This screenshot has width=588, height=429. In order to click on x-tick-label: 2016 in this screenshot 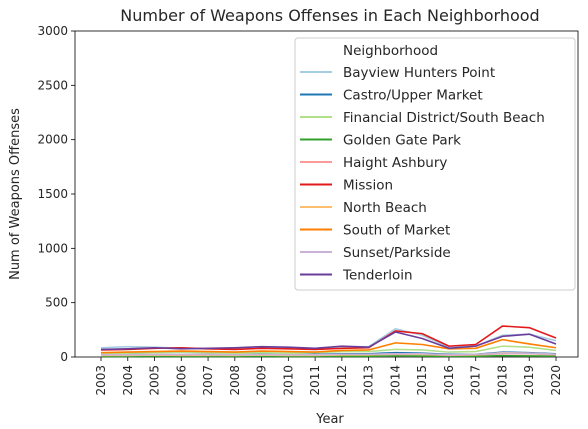, I will do `click(449, 380)`.